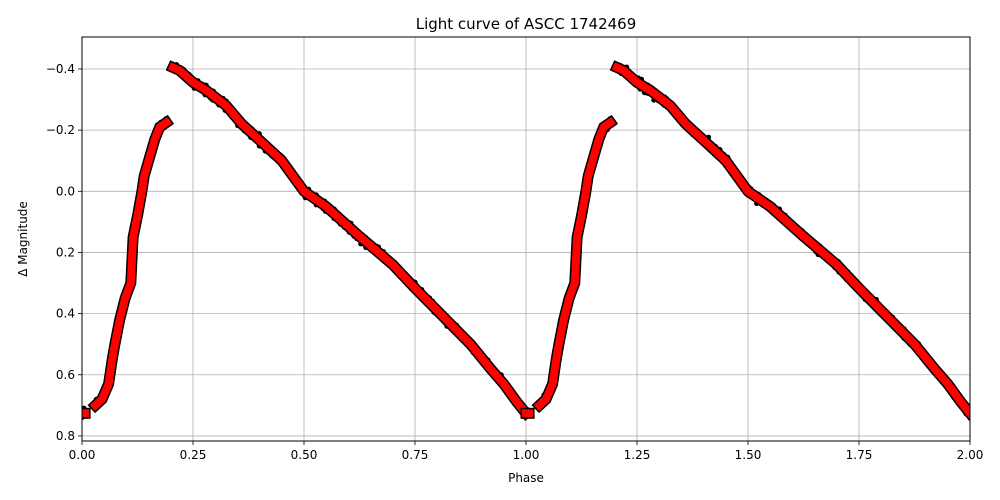 This screenshot has width=1000, height=500. I want to click on chart-title: Light curve of ASCC 1742469, so click(526, 24).